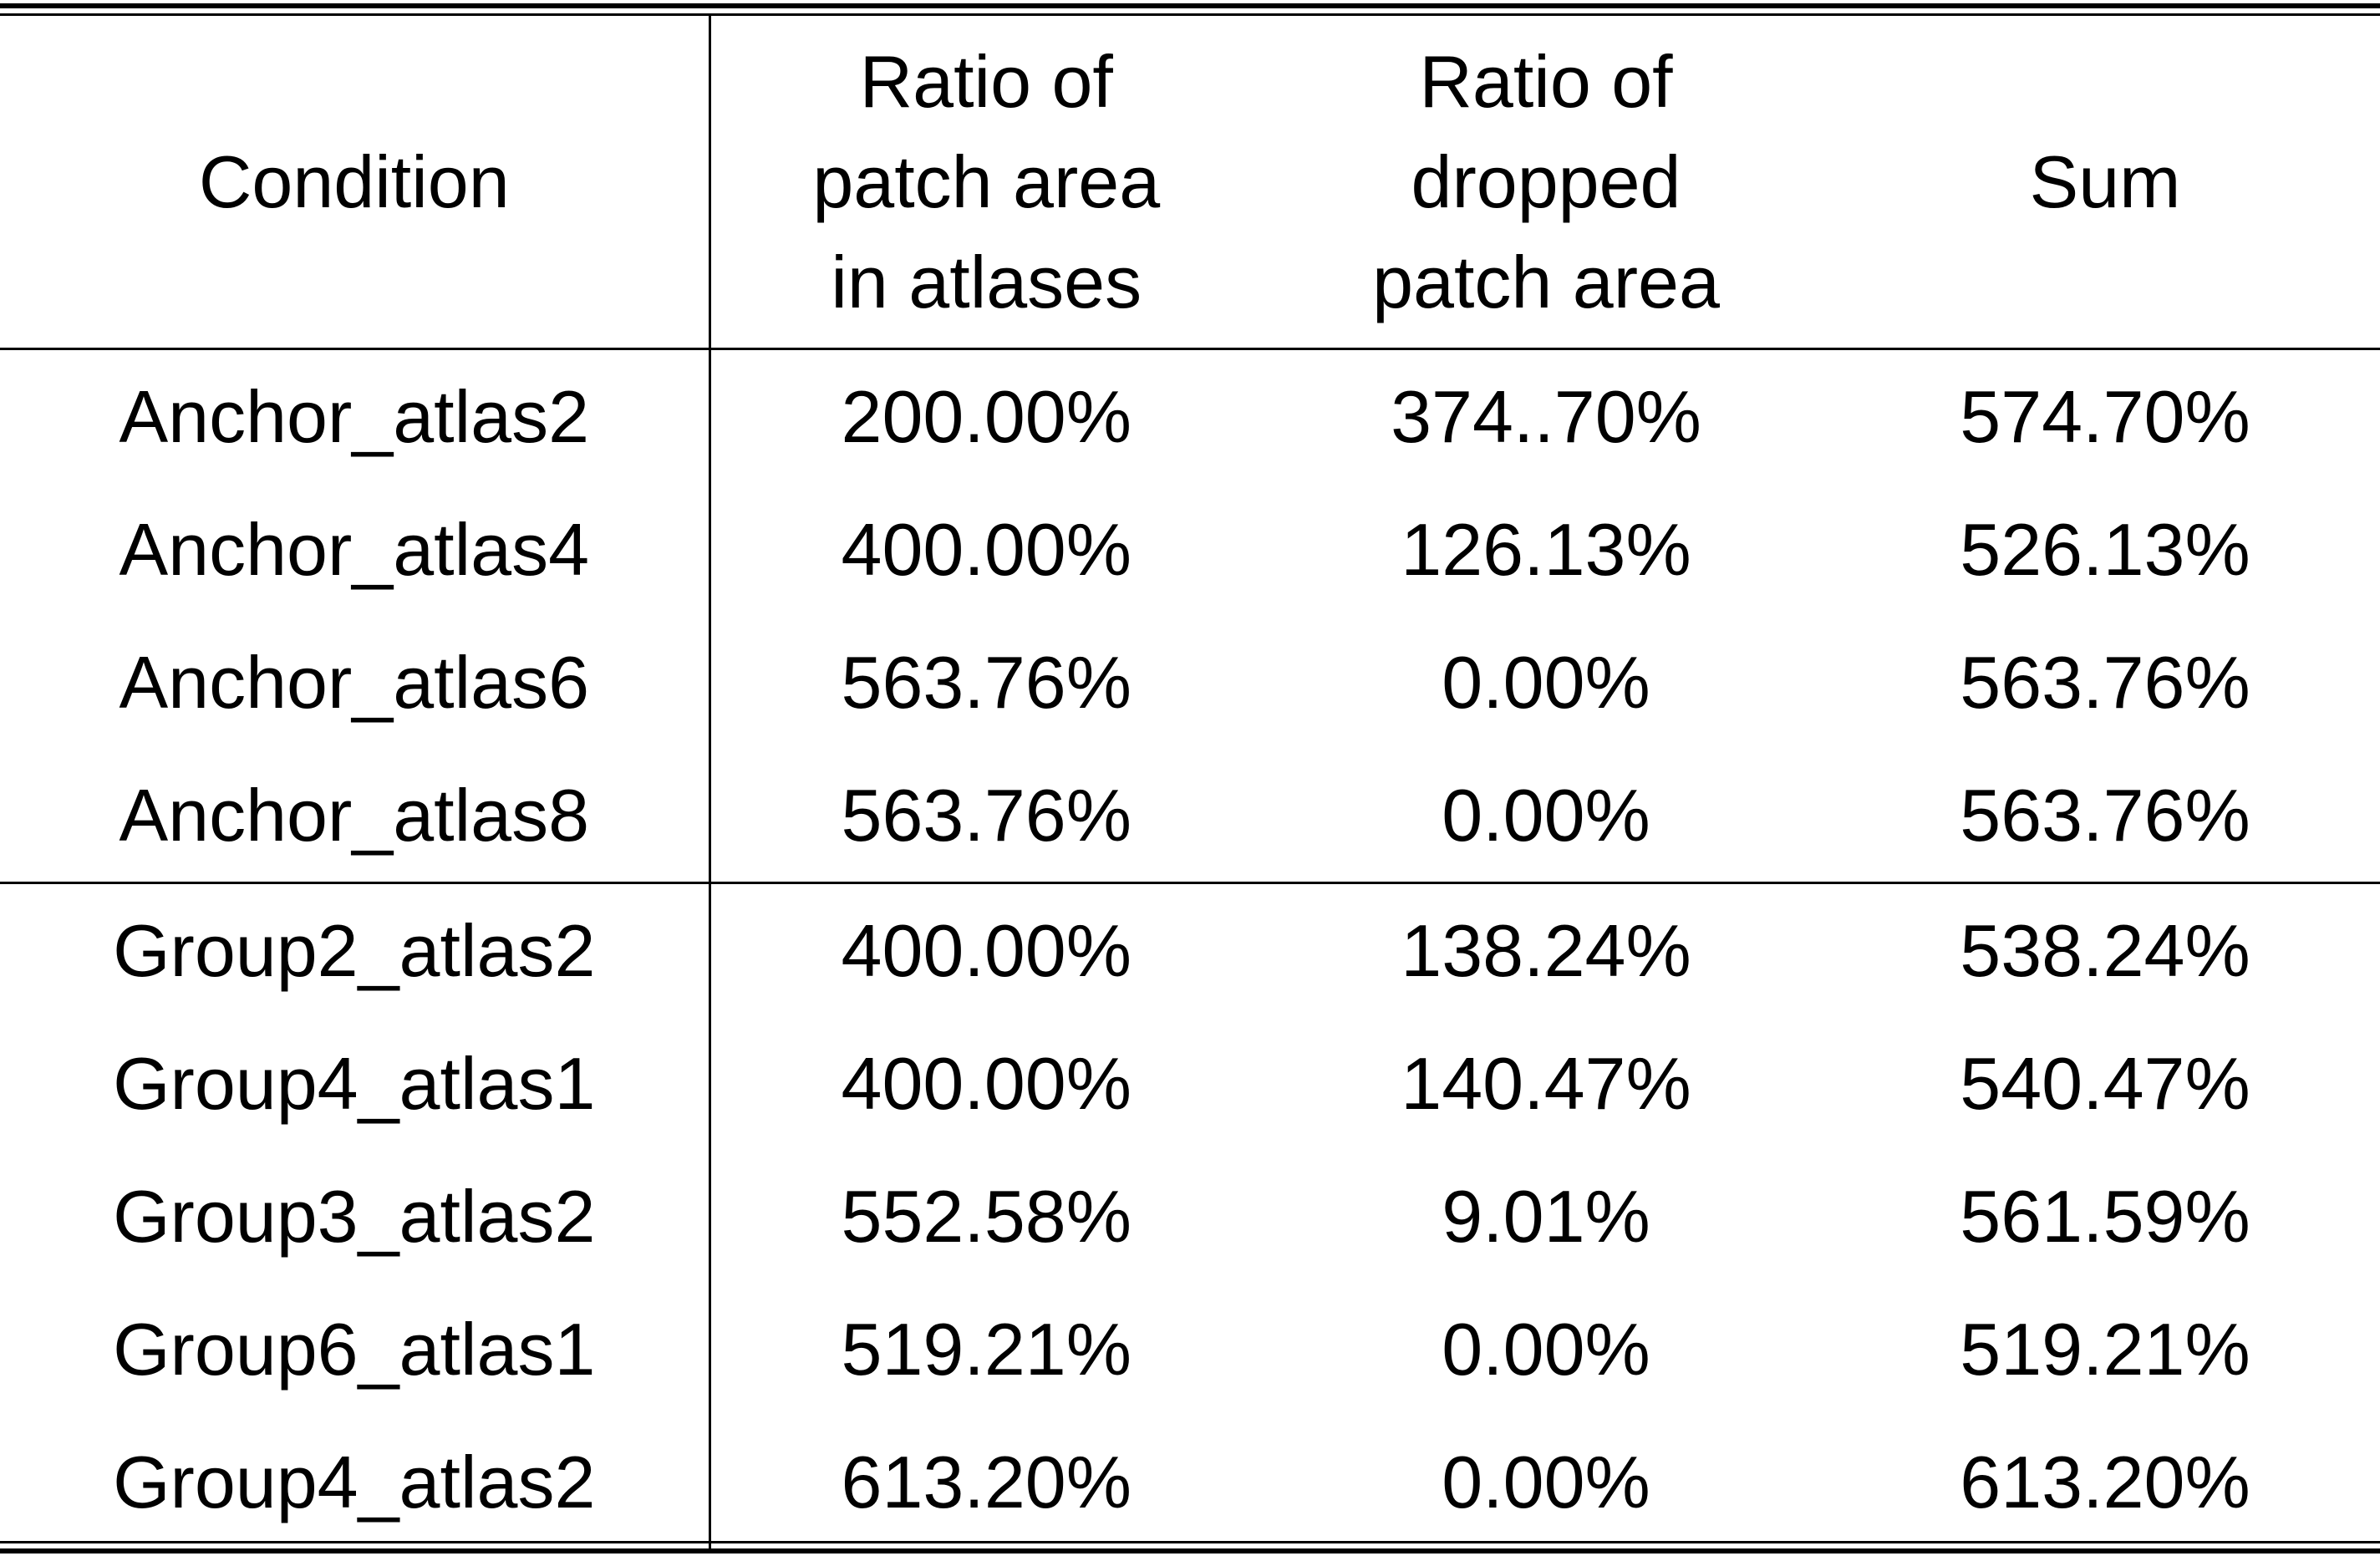 The width and height of the screenshot is (2380, 1556). I want to click on cell-condition: Anchor_atlas4, so click(355, 549).